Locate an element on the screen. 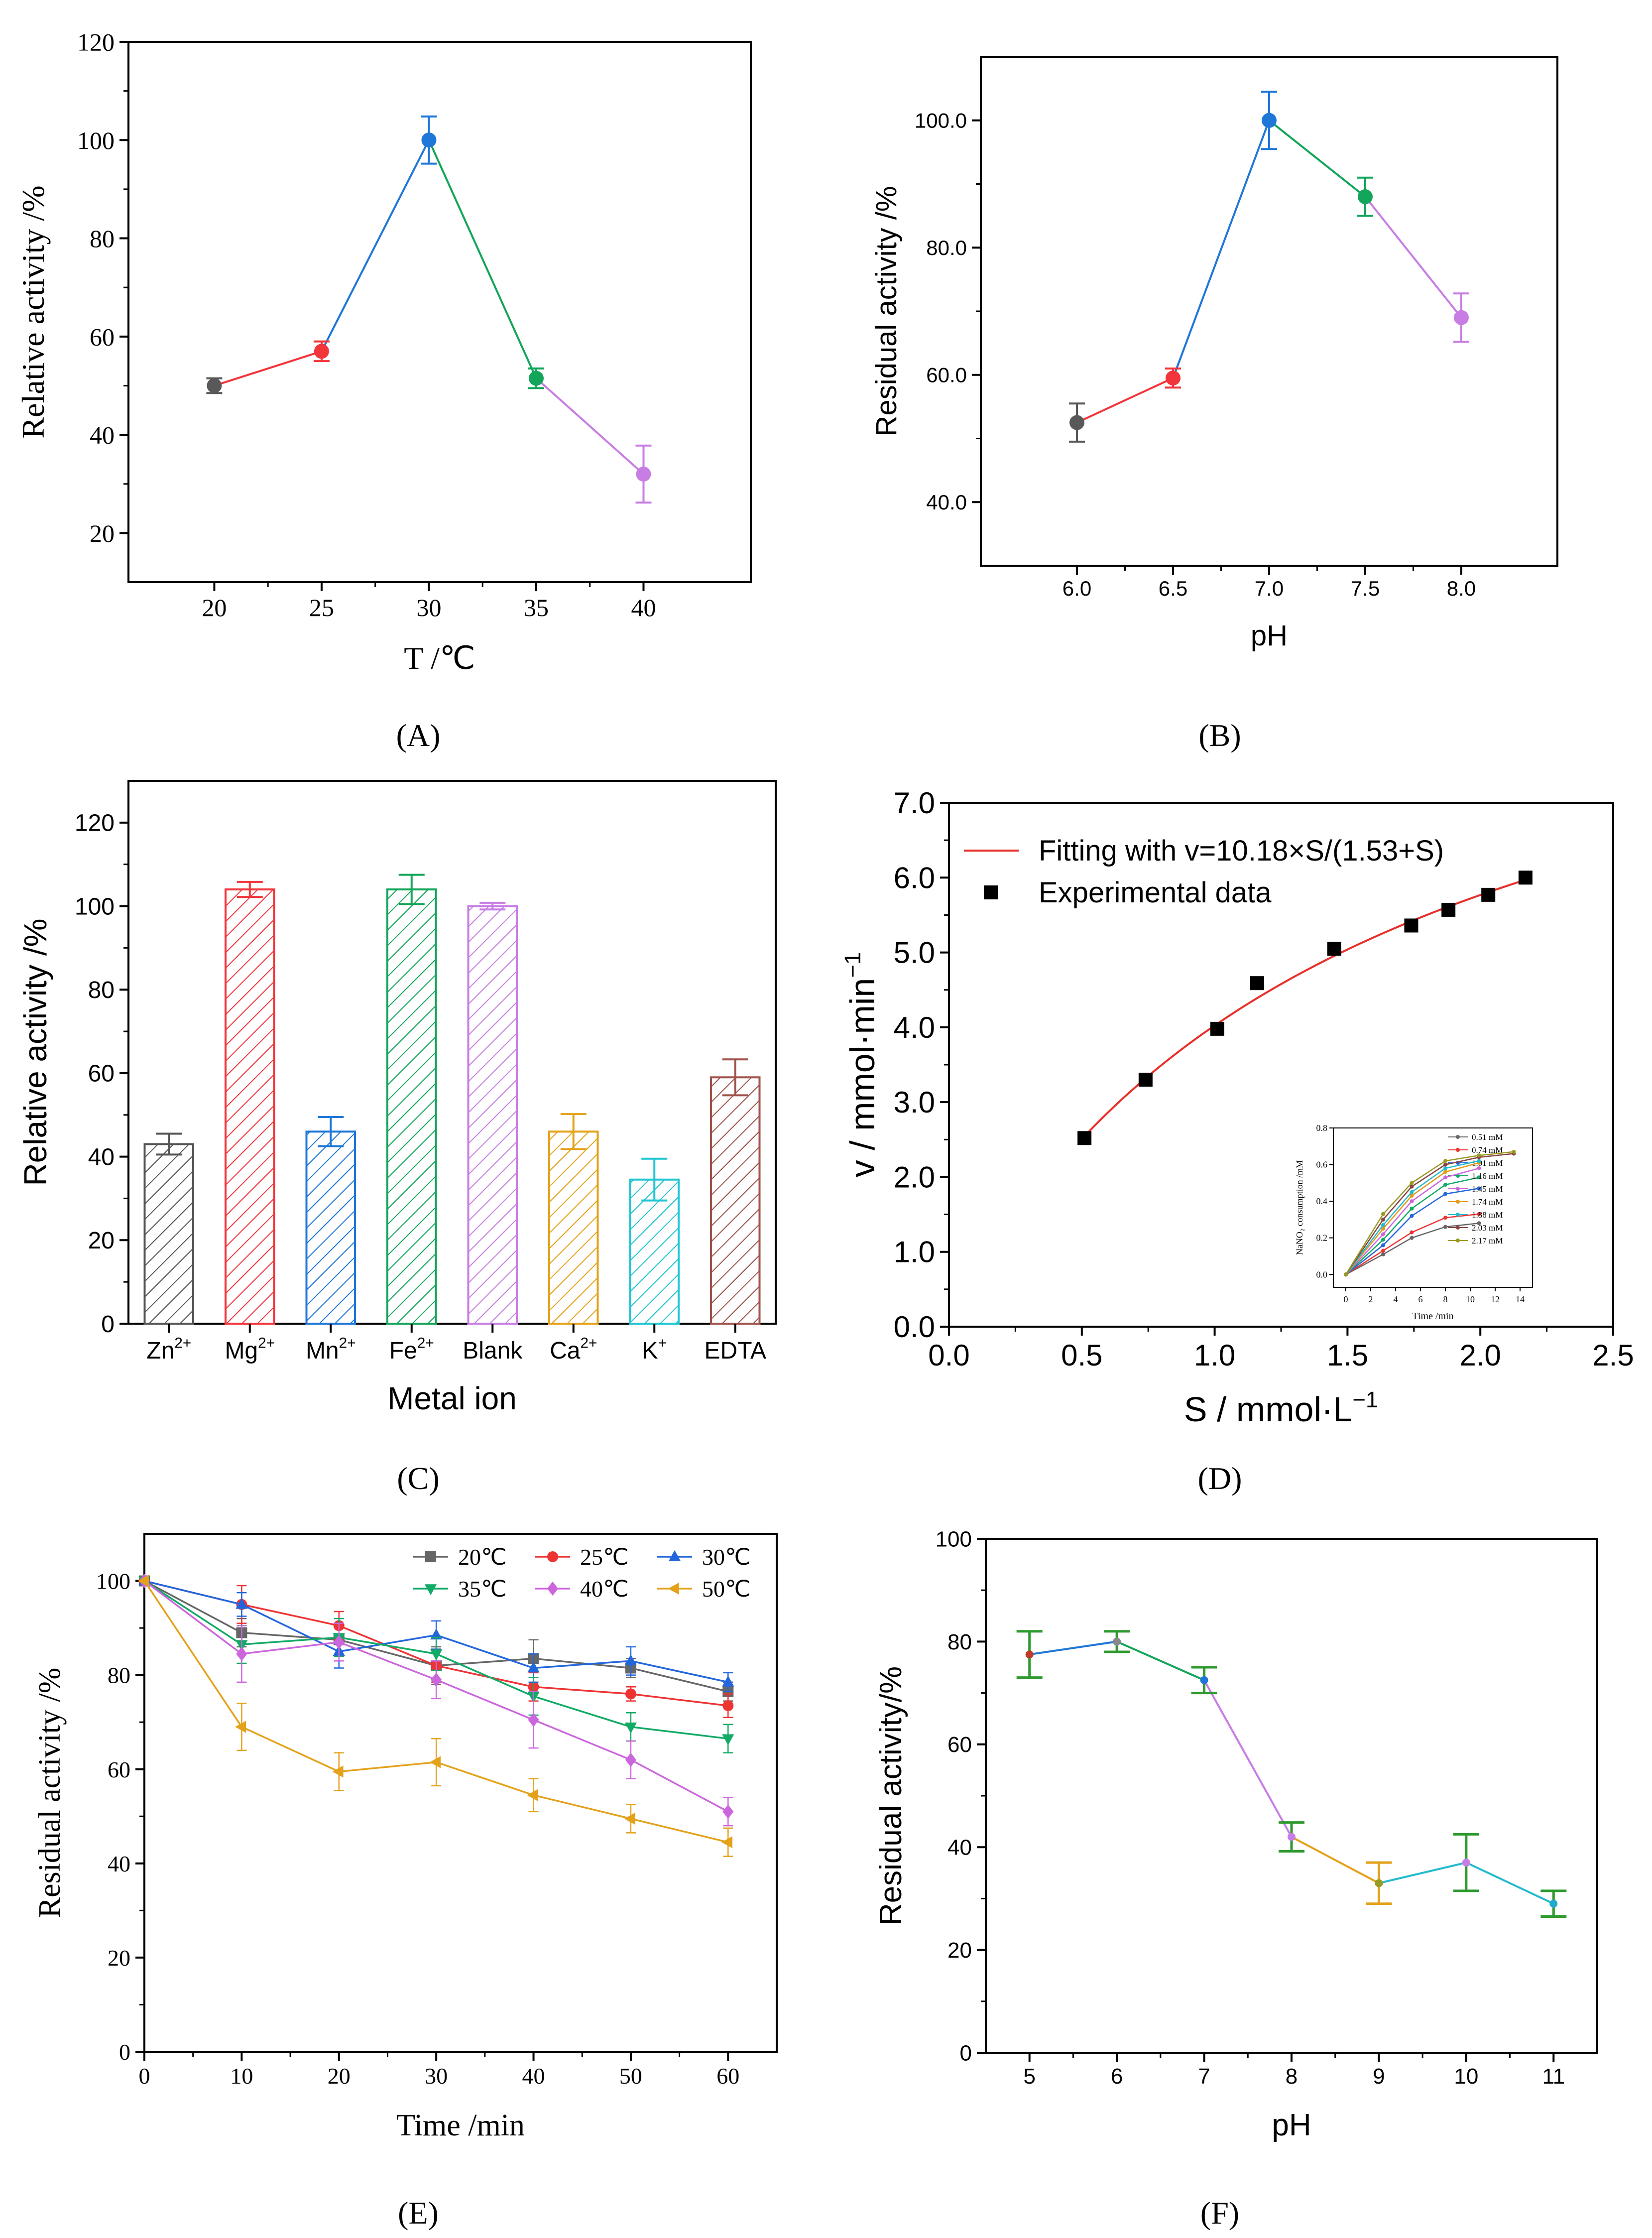 The width and height of the screenshot is (1652, 2238). y-tick-label: 100 is located at coordinates (113, 1581).